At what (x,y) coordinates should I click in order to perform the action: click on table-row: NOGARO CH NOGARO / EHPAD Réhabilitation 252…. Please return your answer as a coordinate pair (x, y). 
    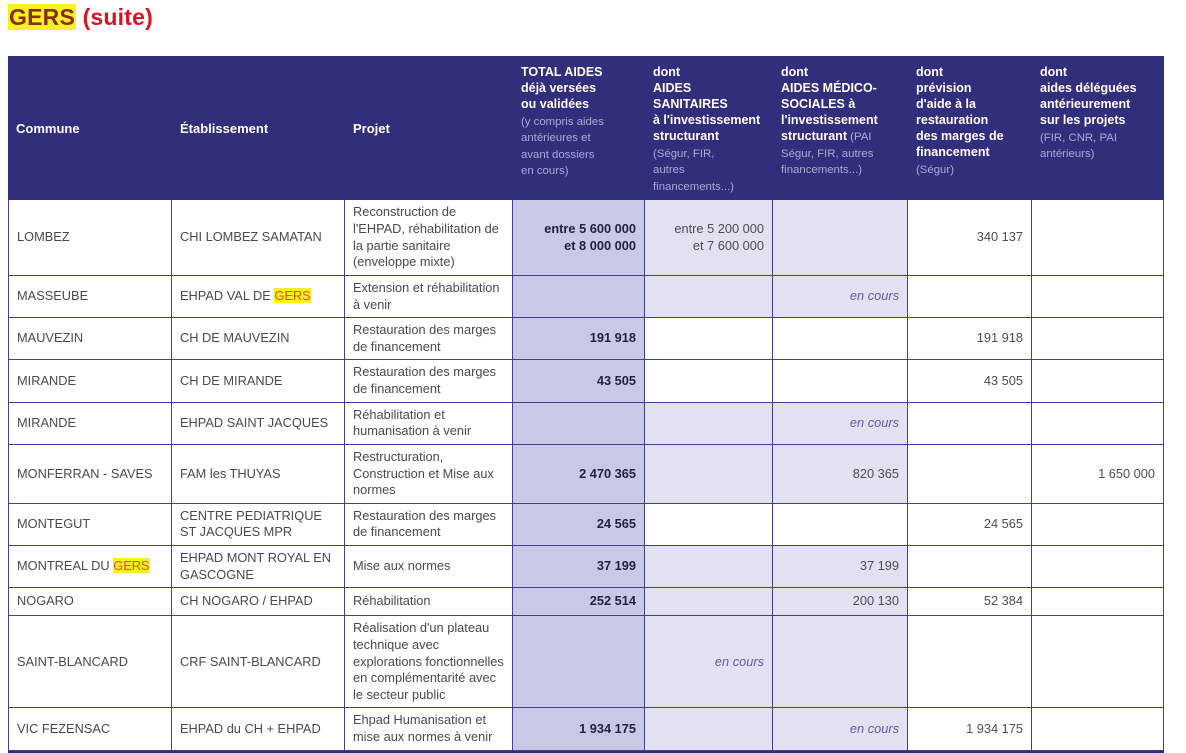
    Looking at the image, I should click on (586, 602).